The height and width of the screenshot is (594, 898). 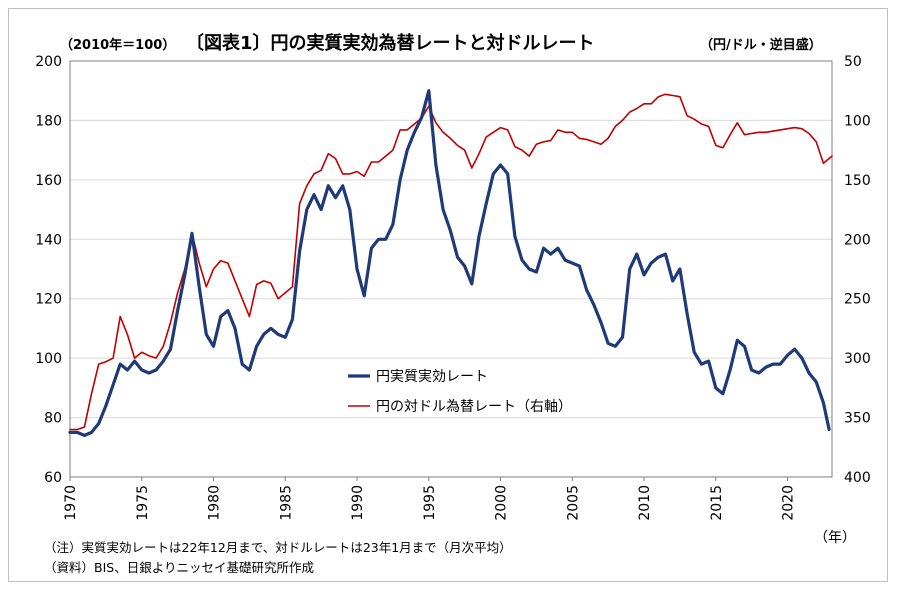 What do you see at coordinates (789, 503) in the screenshot?
I see `x-tick-label: 2020` at bounding box center [789, 503].